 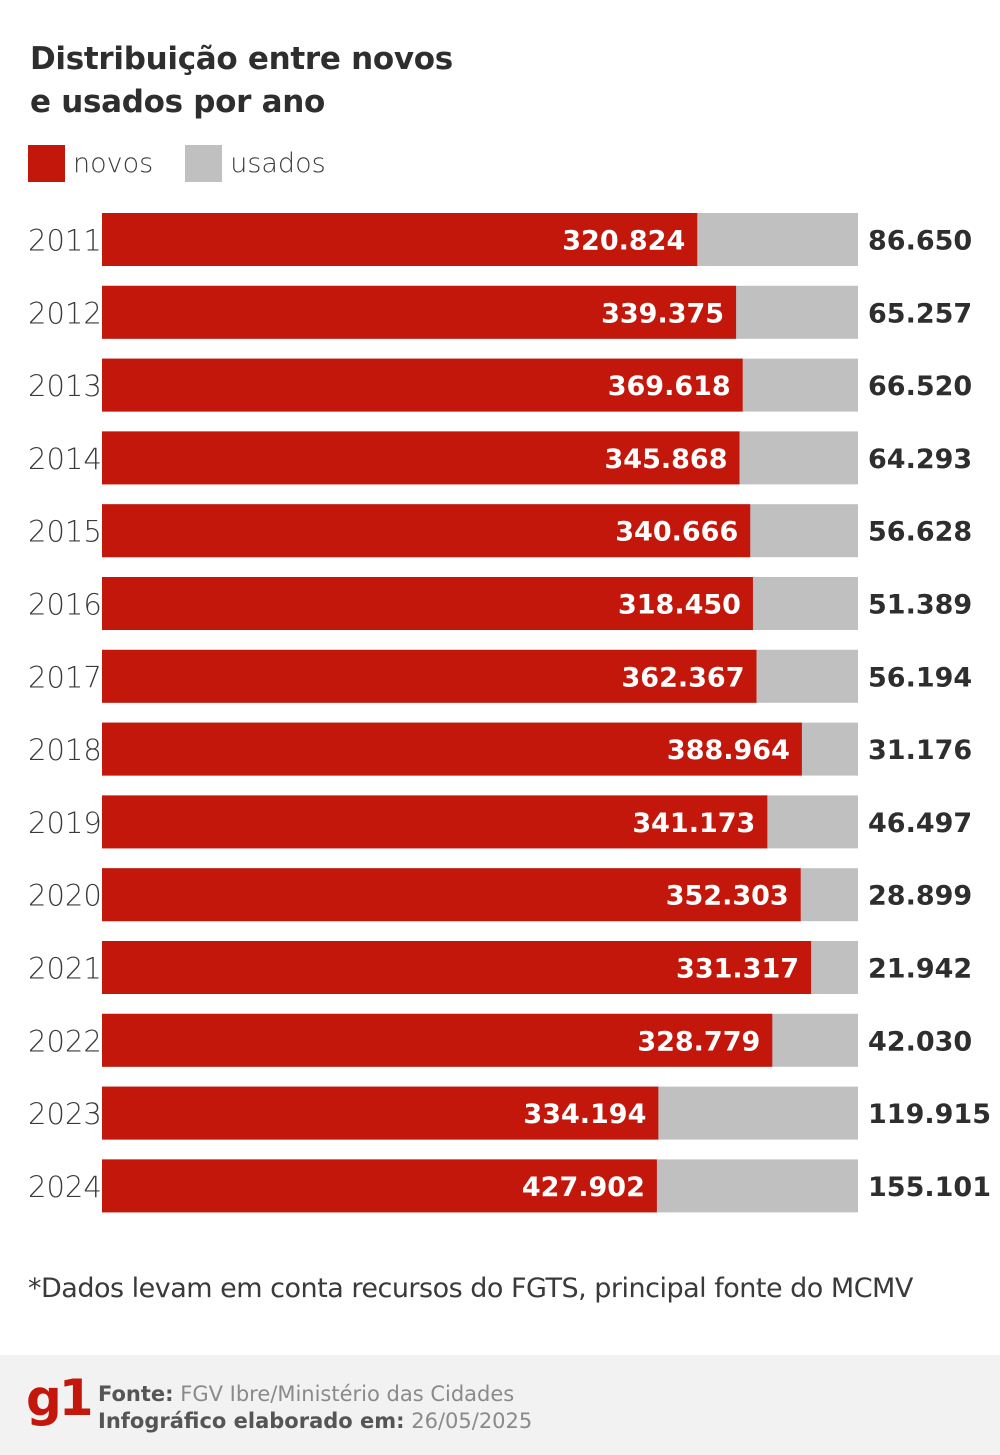 I want to click on bar-row-2019: 2019 341.173 46.497, so click(x=500, y=822).